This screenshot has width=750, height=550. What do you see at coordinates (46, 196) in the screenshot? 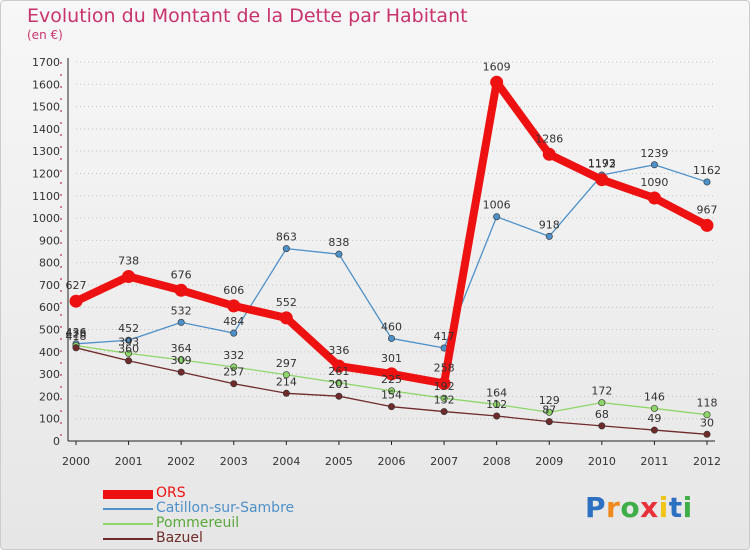
I see `y-tick-label: 1100` at bounding box center [46, 196].